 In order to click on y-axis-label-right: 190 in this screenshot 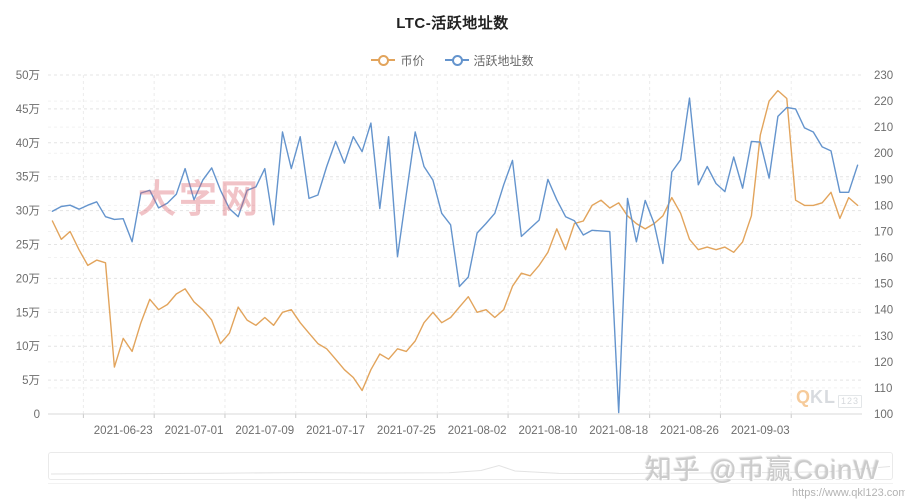, I will do `click(883, 180)`.